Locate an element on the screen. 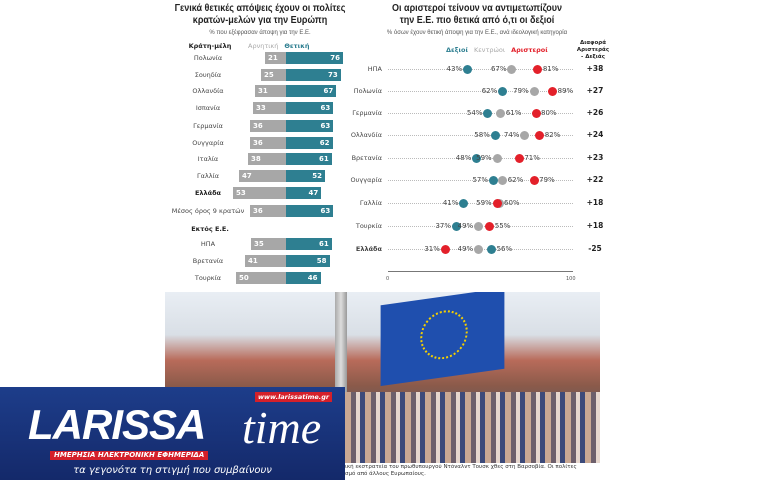  difference-value: +26 is located at coordinates (595, 112).